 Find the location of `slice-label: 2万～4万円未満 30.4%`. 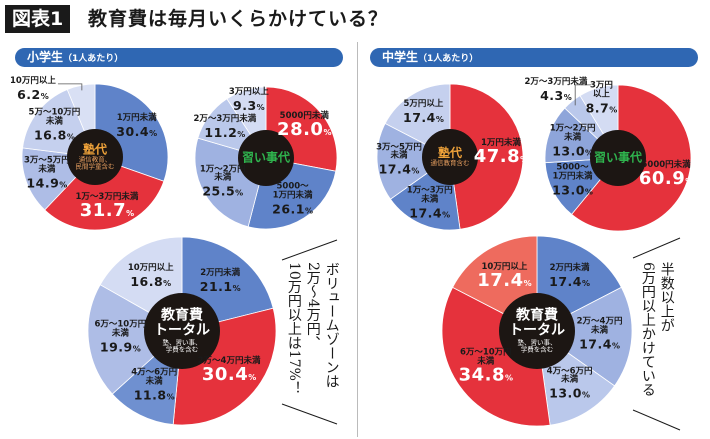

slice-label: 2万～4万円未満 30.4% is located at coordinates (229, 371).